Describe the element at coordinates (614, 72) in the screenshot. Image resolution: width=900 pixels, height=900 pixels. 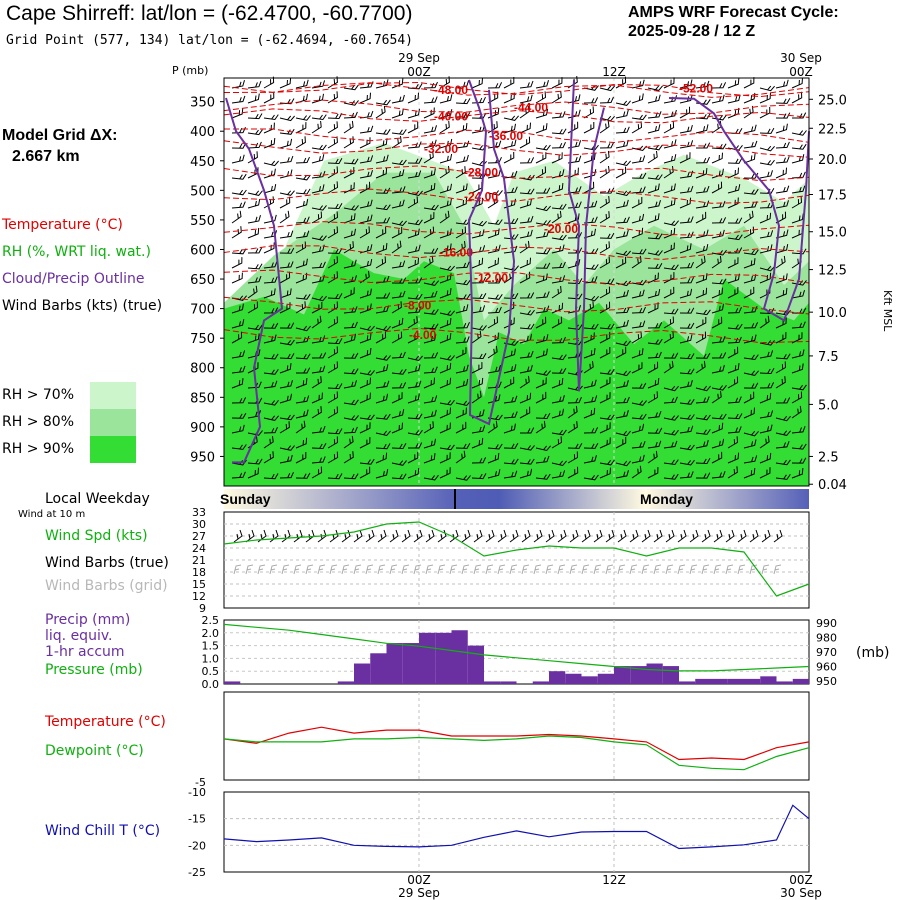
I see `top-time-tick: 12Z` at that location.